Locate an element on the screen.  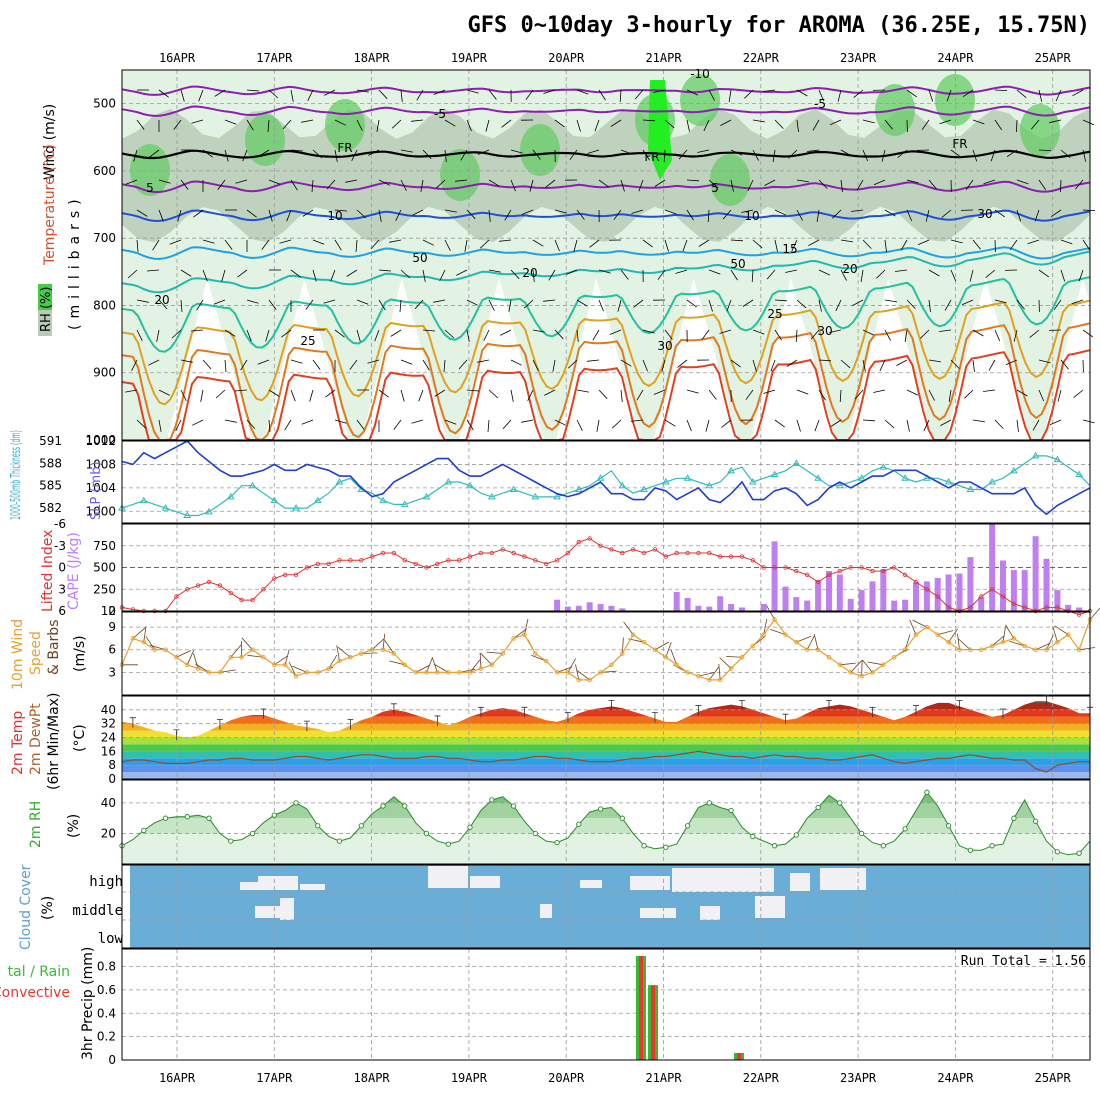
rh-high-blob is located at coordinates (1040, 130).